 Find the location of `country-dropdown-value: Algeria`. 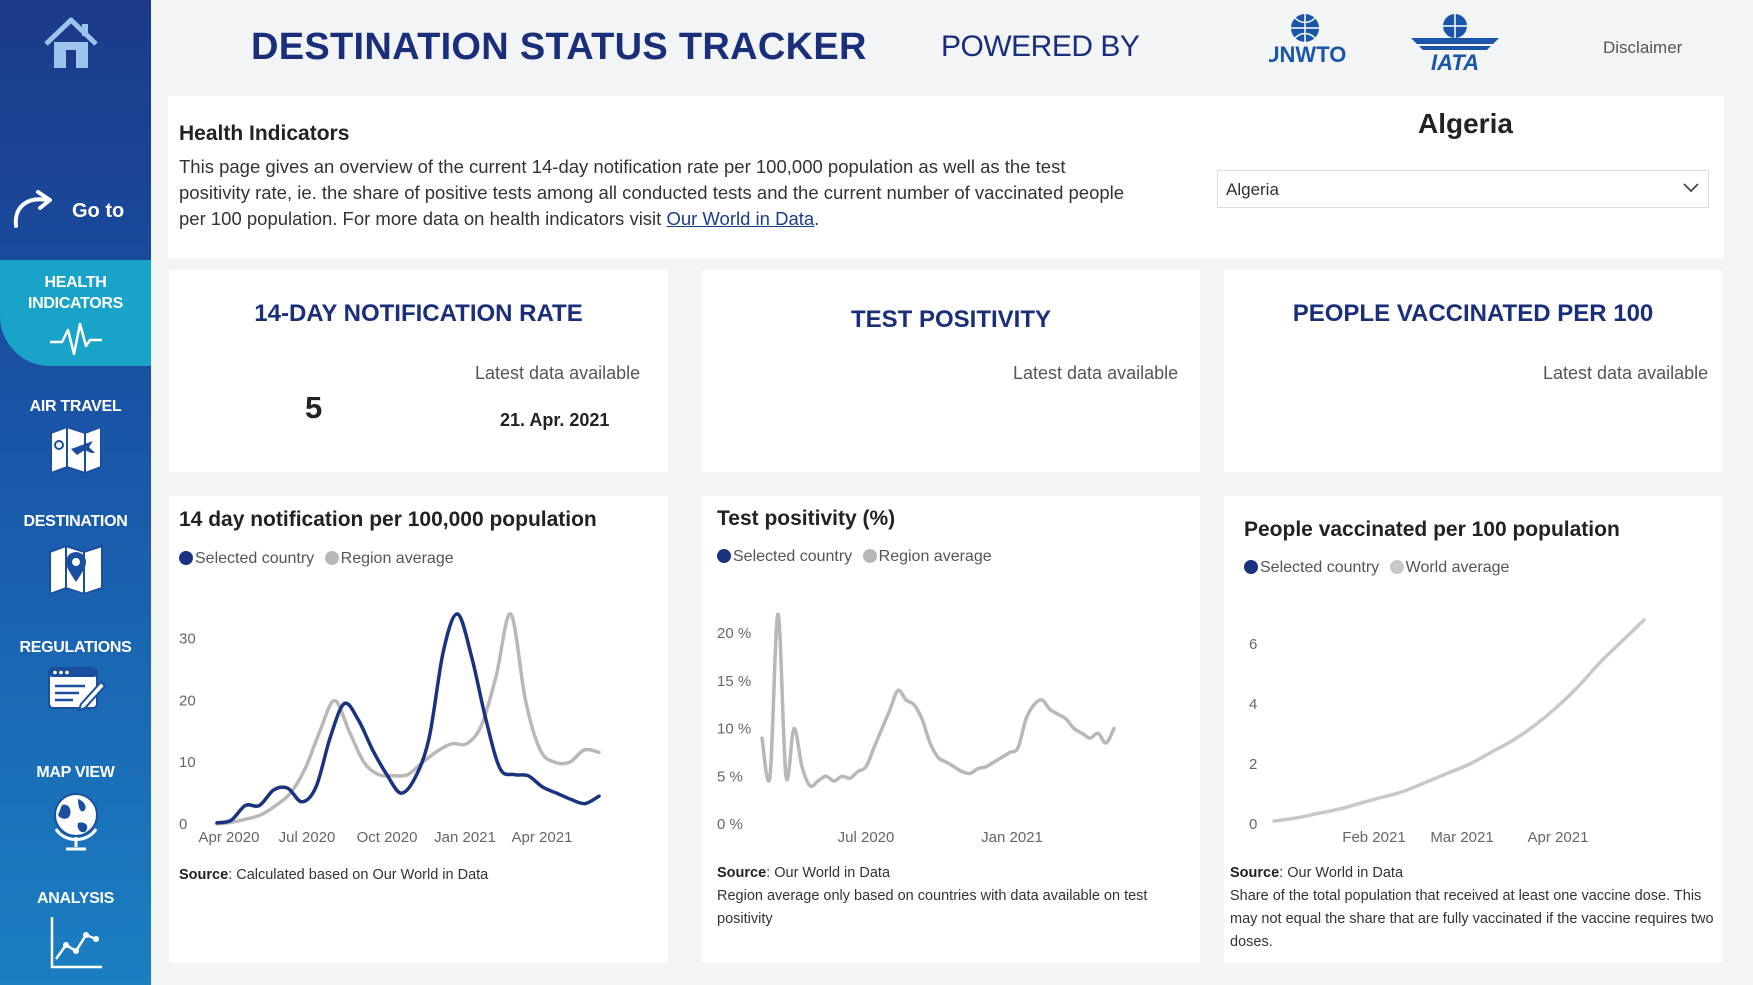

country-dropdown-value: Algeria is located at coordinates (1252, 189).